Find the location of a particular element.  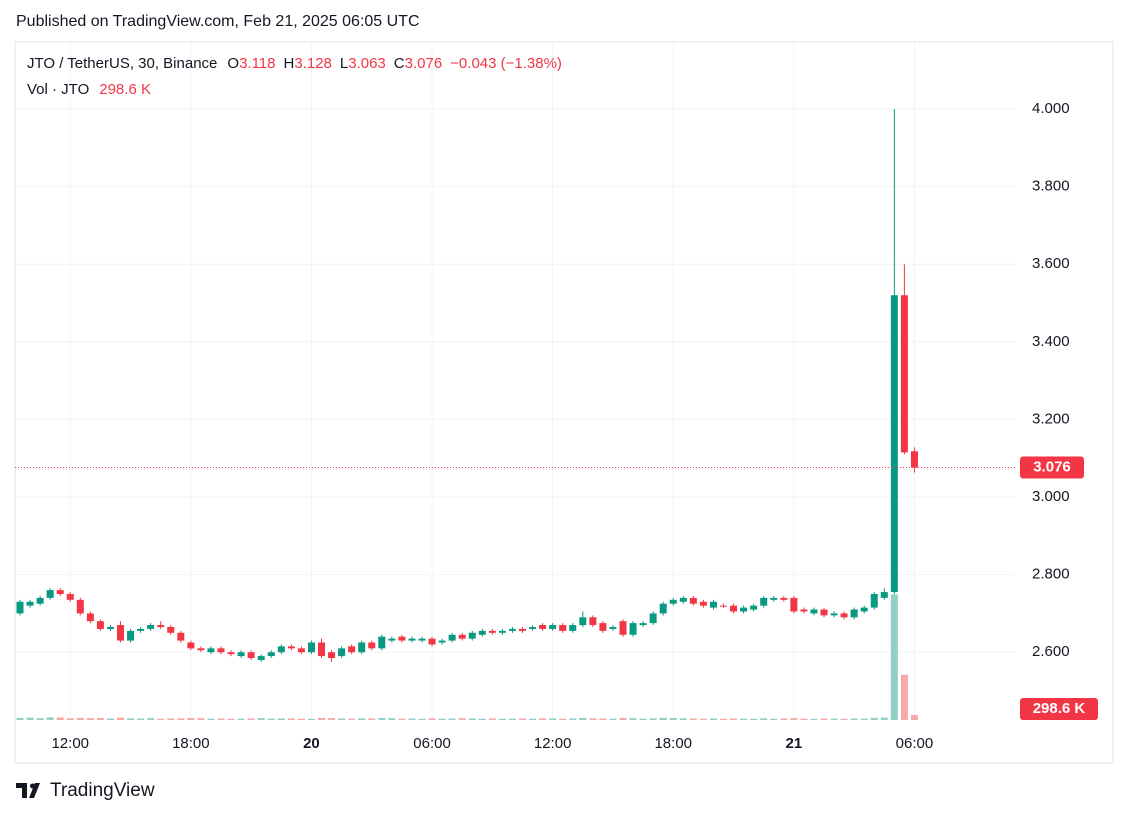

y-tick-label: 3.600 is located at coordinates (1051, 263).